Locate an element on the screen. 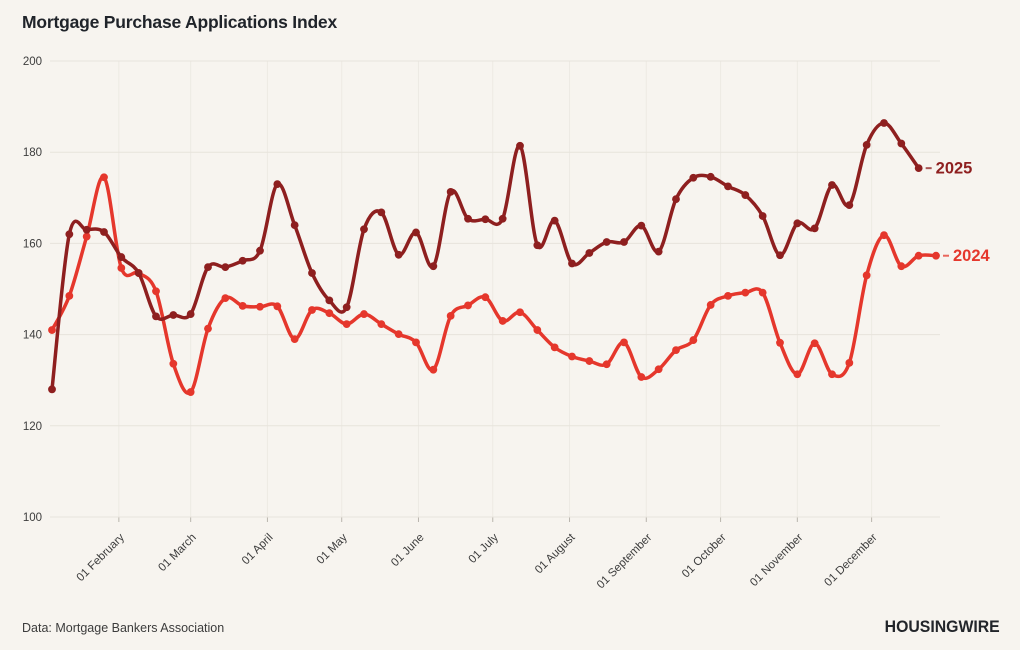  x-tick-label: 01 November is located at coordinates (776, 560).